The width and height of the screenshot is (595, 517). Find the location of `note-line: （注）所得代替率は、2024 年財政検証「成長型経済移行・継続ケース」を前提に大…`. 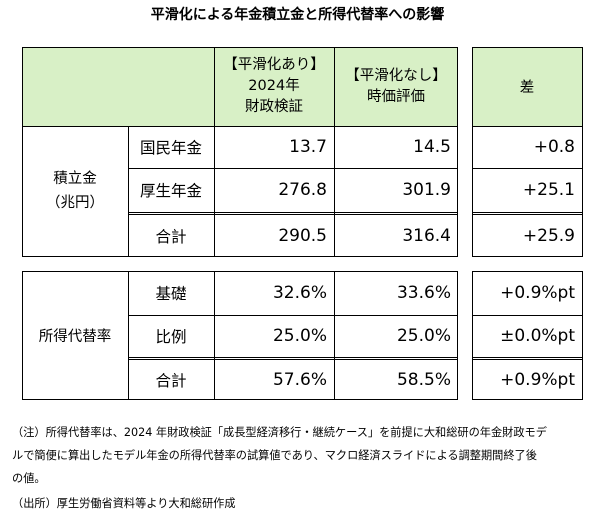

note-line: （注）所得代替率は、2024 年財政検証「成長型経済移行・継続ケース」を前提に大… is located at coordinates (279, 432).